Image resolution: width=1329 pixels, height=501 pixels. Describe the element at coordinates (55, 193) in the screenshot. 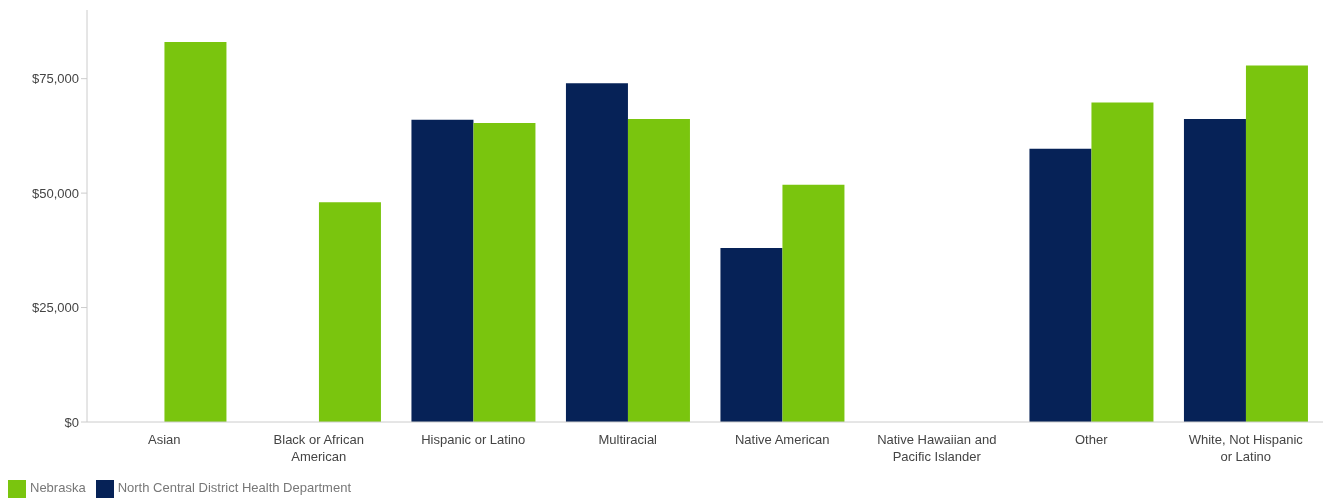

I see `y-tick-label: $50,000` at that location.